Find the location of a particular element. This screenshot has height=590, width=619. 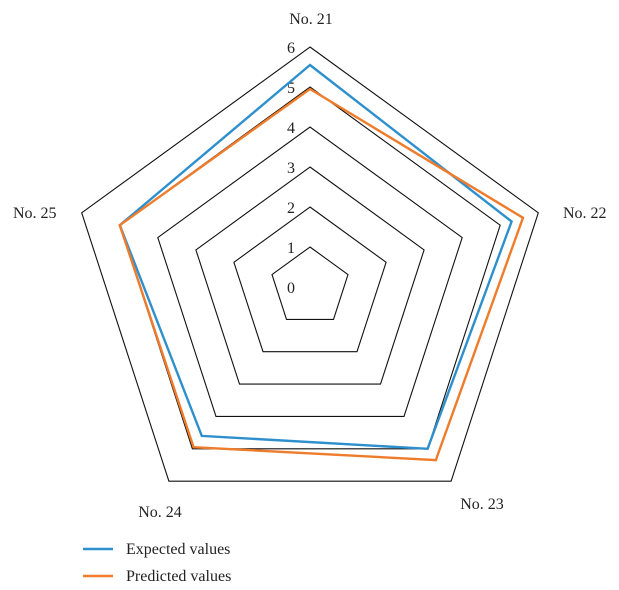

legend: Expected values Predicted values is located at coordinates (157, 563).